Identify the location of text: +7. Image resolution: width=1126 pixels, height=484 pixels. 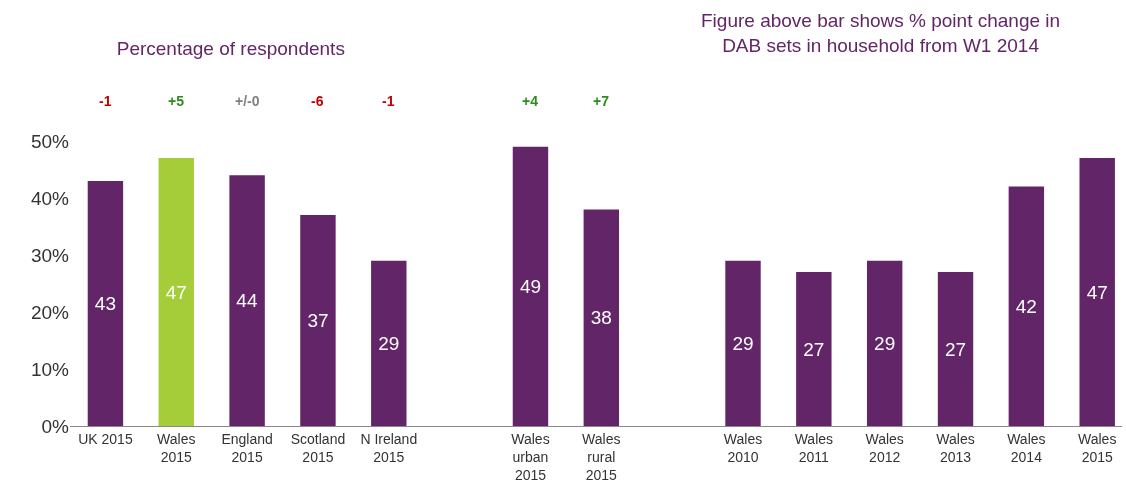
(601, 101).